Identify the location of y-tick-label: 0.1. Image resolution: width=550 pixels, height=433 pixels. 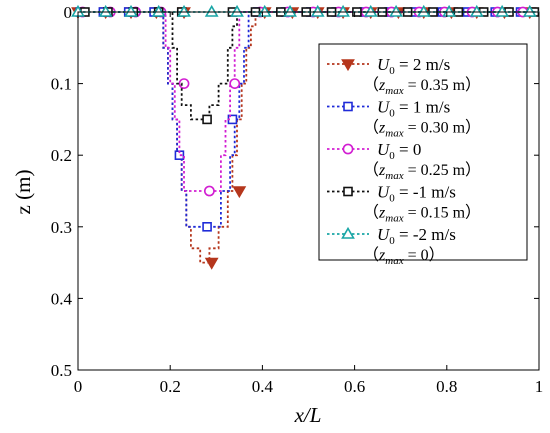
(61, 84).